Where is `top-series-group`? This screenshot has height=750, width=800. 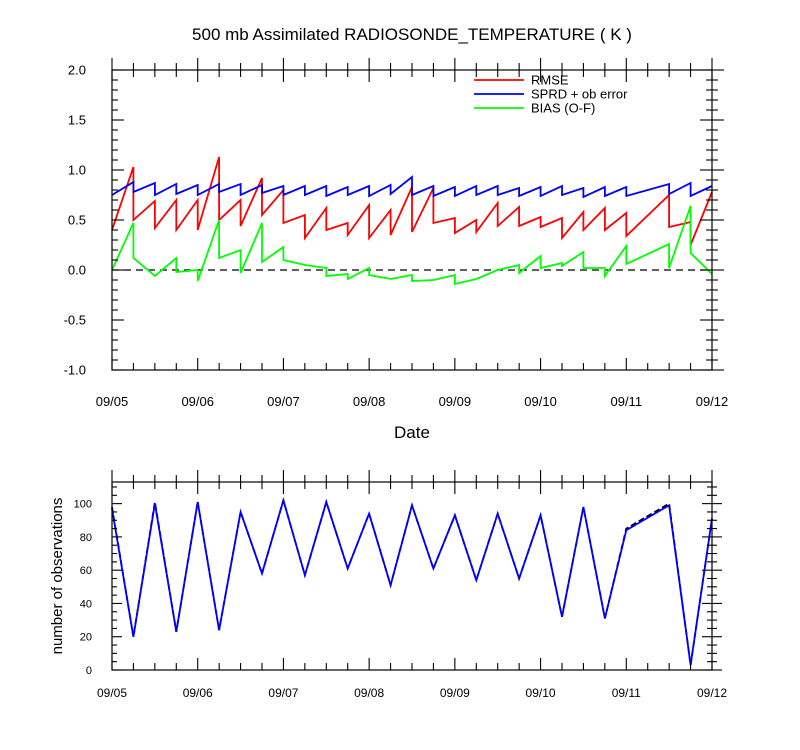
top-series-group is located at coordinates (412, 221).